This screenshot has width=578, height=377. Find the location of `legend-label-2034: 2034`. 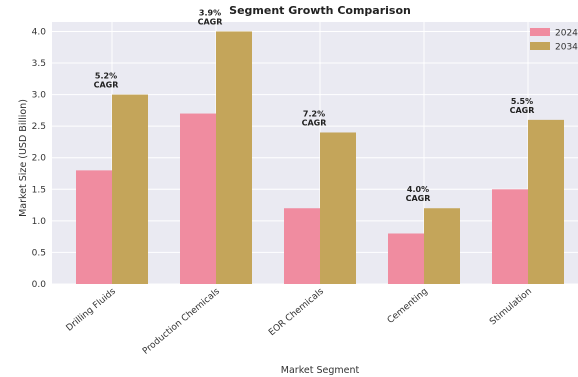

legend-label-2034: 2034 is located at coordinates (566, 48).